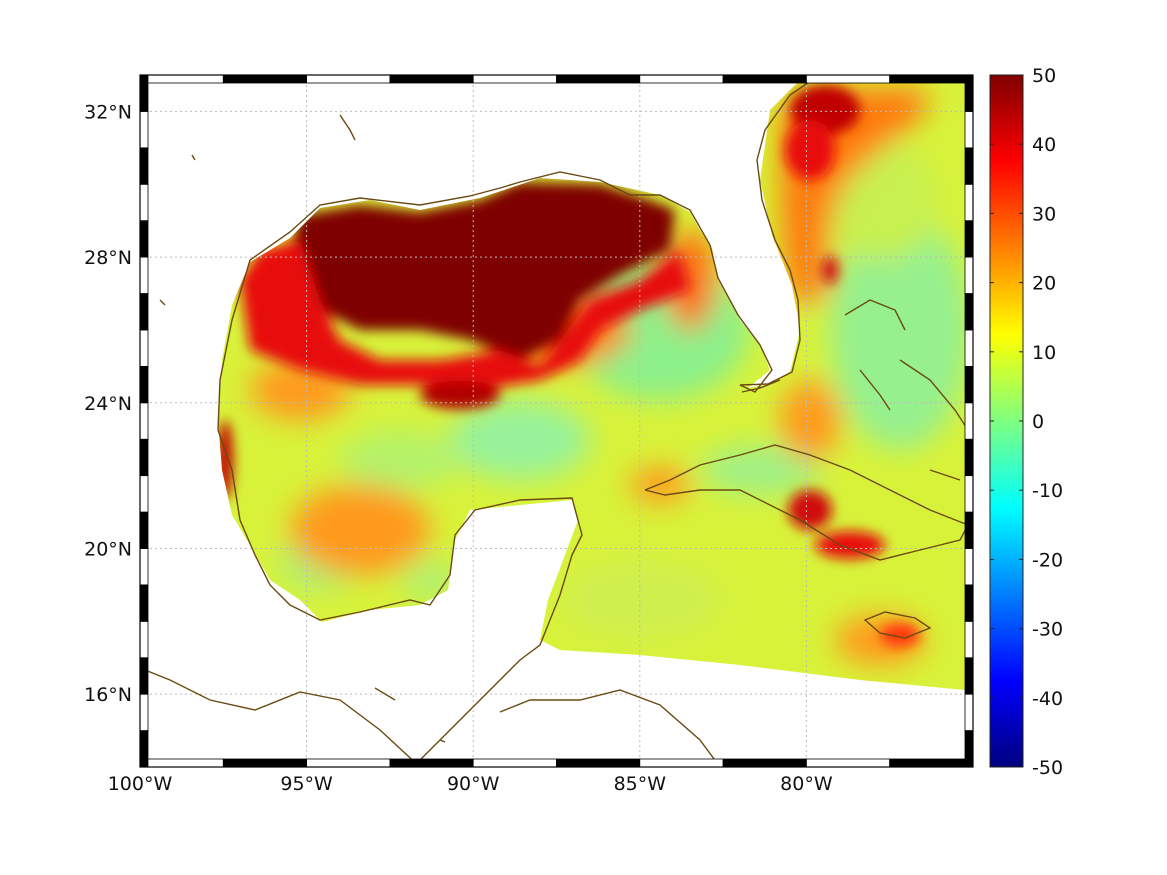  What do you see at coordinates (761, 386) in the screenshot?
I see `florida-keys-line` at bounding box center [761, 386].